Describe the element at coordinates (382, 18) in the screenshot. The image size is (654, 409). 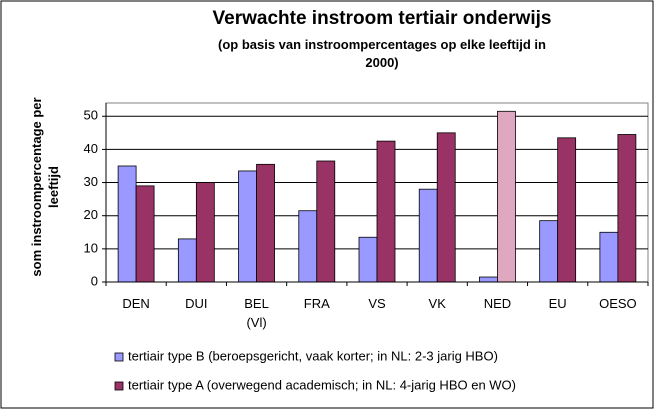
I see `chart-title: Verwachte instroom tertiair onderwijs` at that location.